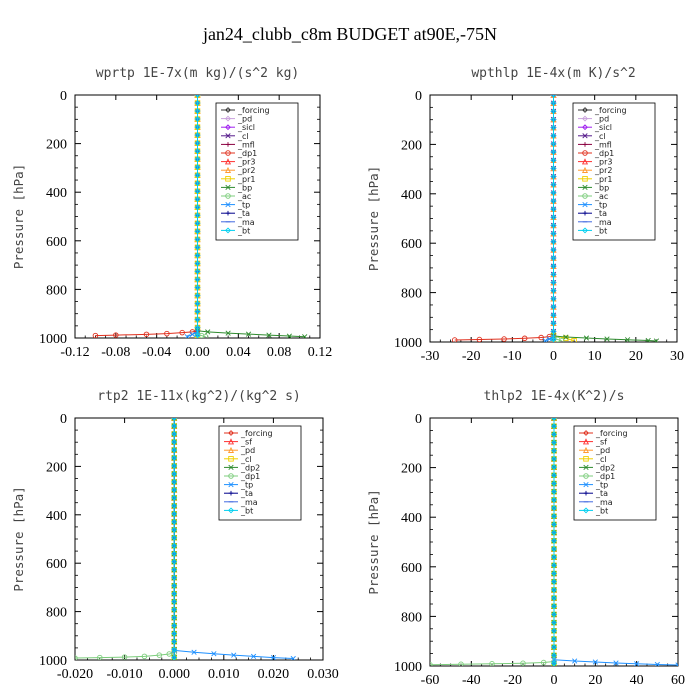 Image resolution: width=700 pixels, height=700 pixels. What do you see at coordinates (553, 356) in the screenshot?
I see `x-tick-label: 0` at bounding box center [553, 356].